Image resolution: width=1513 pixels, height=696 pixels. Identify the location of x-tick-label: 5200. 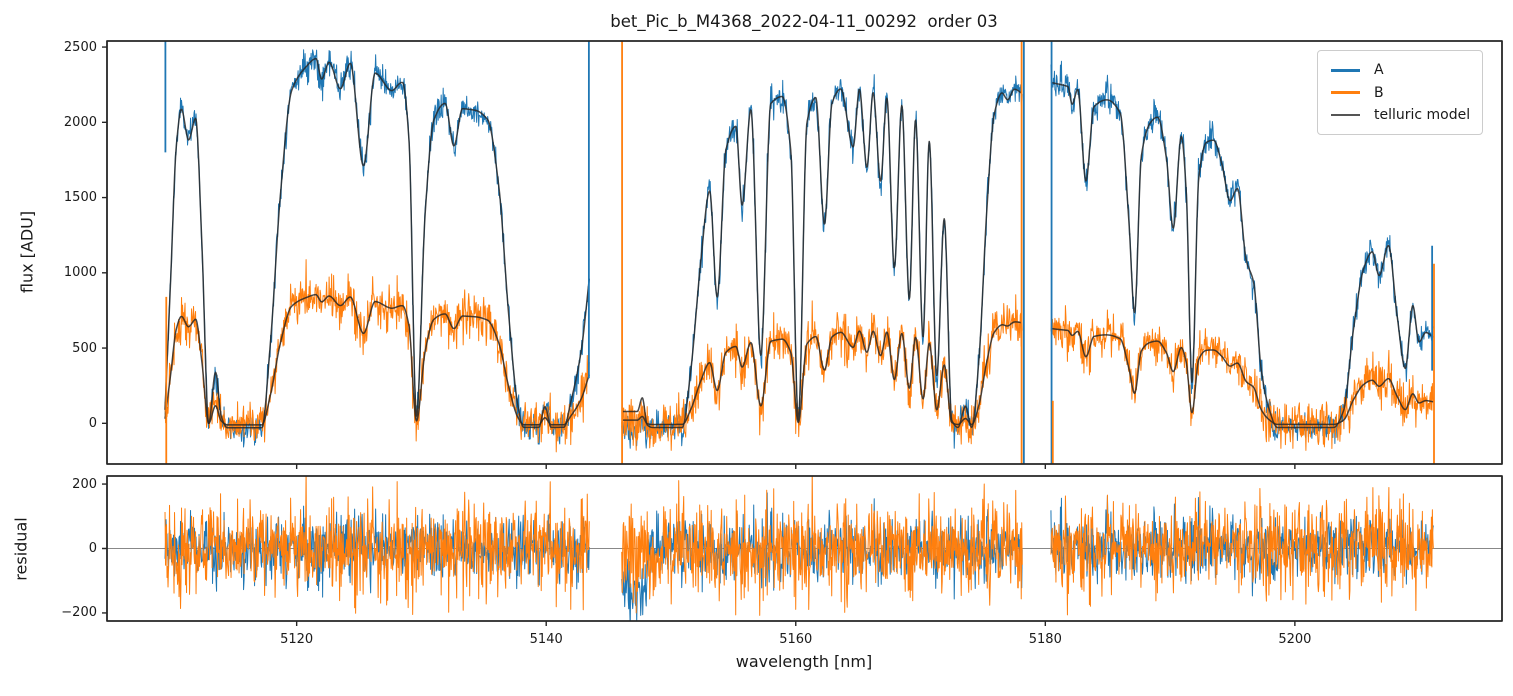
(1295, 639).